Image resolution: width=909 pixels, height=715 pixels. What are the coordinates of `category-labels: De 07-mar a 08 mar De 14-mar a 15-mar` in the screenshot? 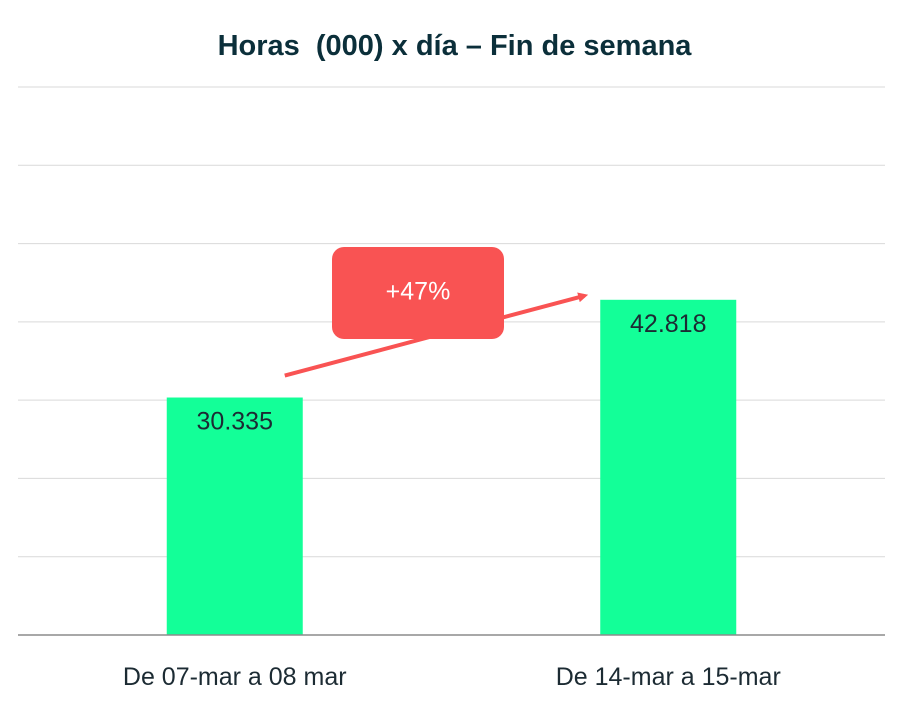 It's located at (452, 677).